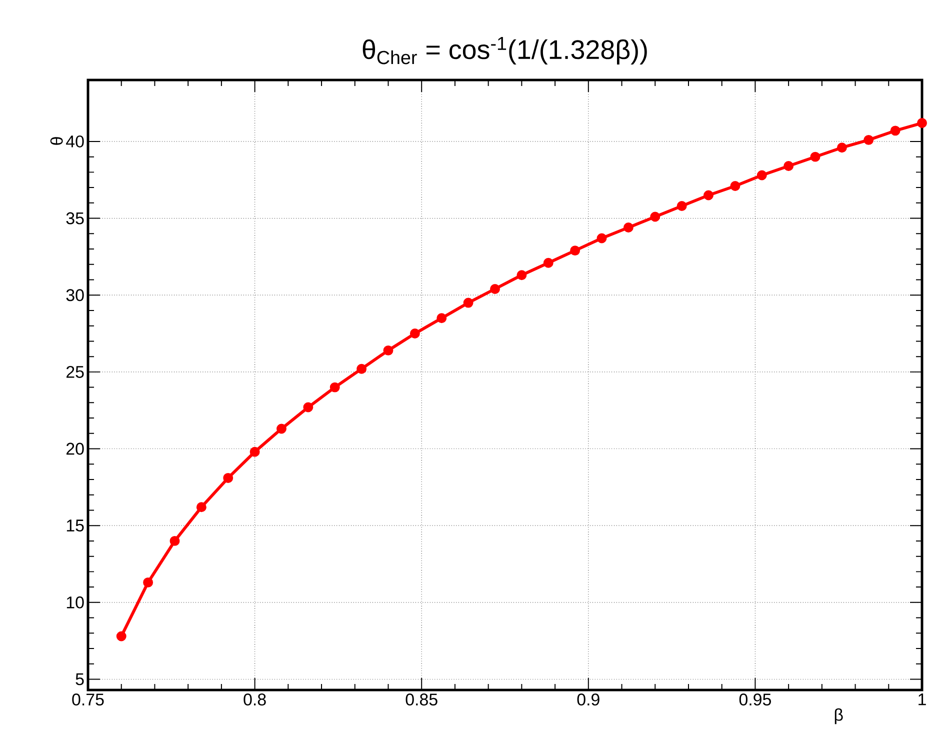  I want to click on x-tick-label: 0.9, so click(588, 700).